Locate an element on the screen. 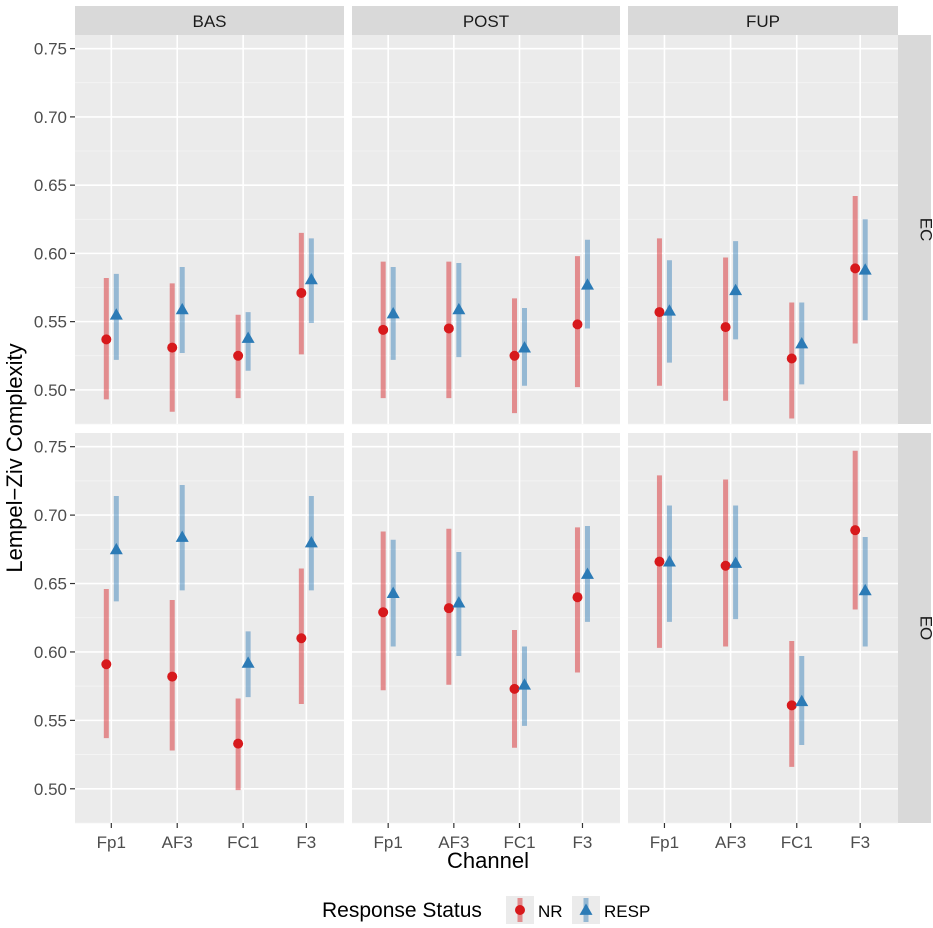  y-axis-title: Lempel−Ziv Complexity is located at coordinates (14, 457).